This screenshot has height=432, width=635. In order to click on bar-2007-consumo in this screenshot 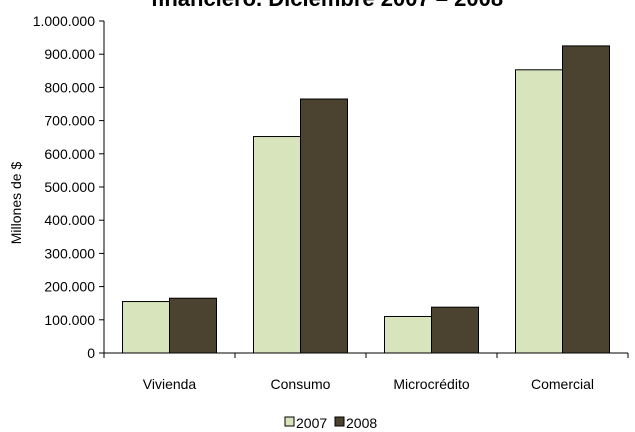, I will do `click(277, 245)`.